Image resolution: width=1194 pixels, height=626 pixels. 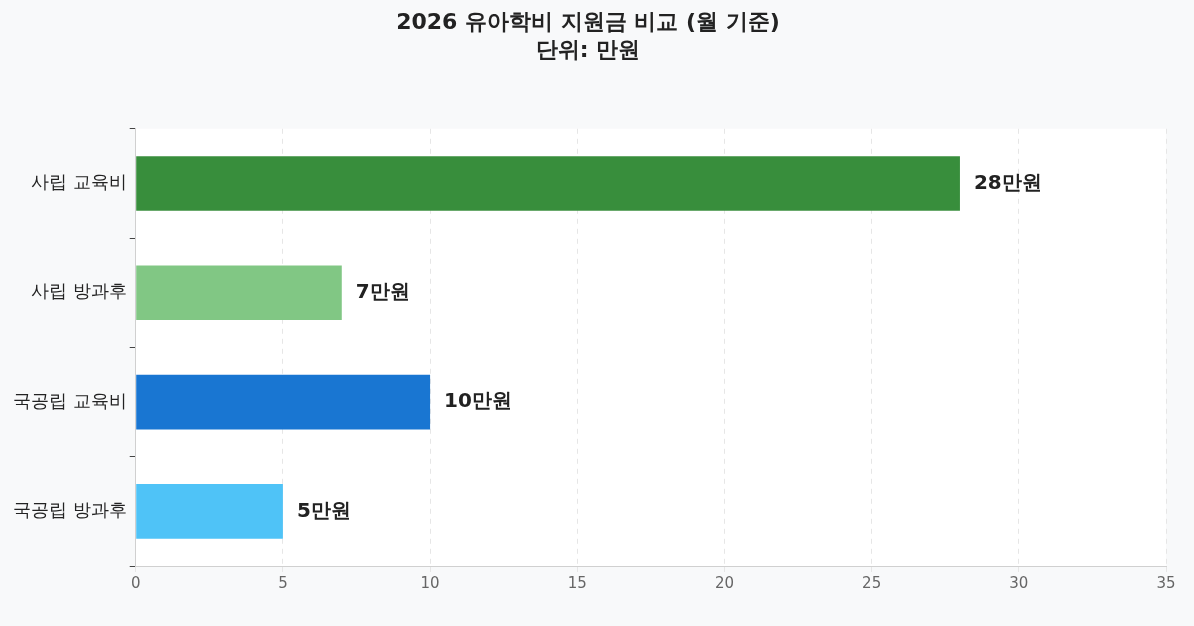 What do you see at coordinates (382, 290) in the screenshot?
I see `data-label: 7만원` at bounding box center [382, 290].